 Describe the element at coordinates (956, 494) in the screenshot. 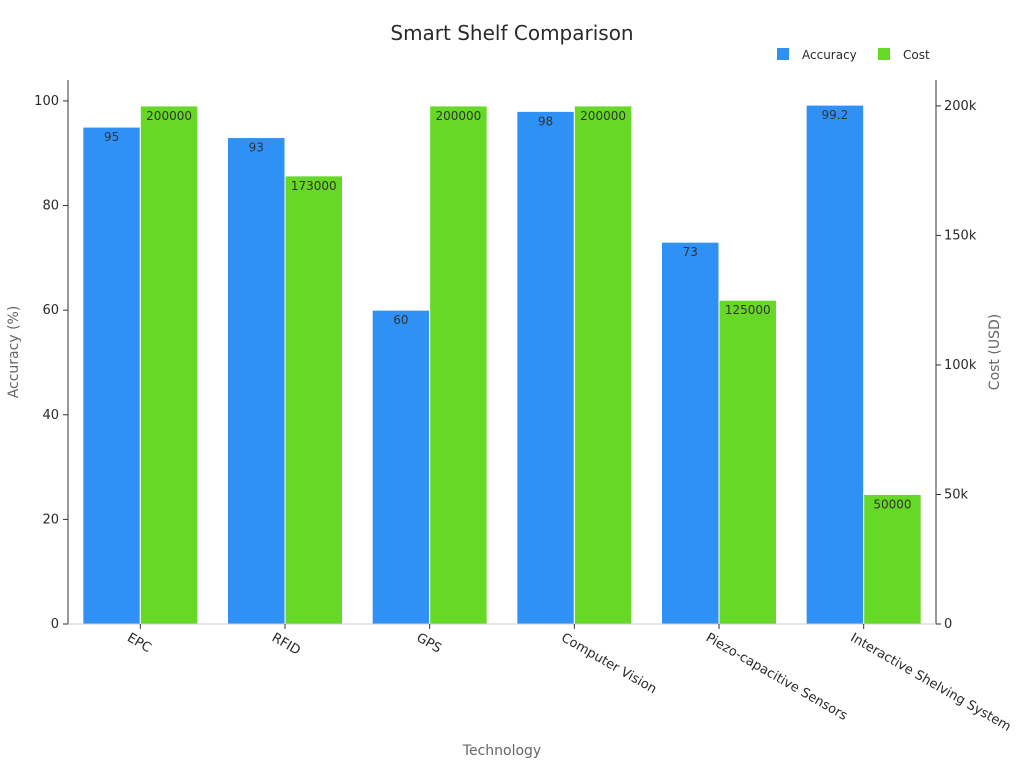

I see `y-right-tick-label-50000: 50k` at that location.